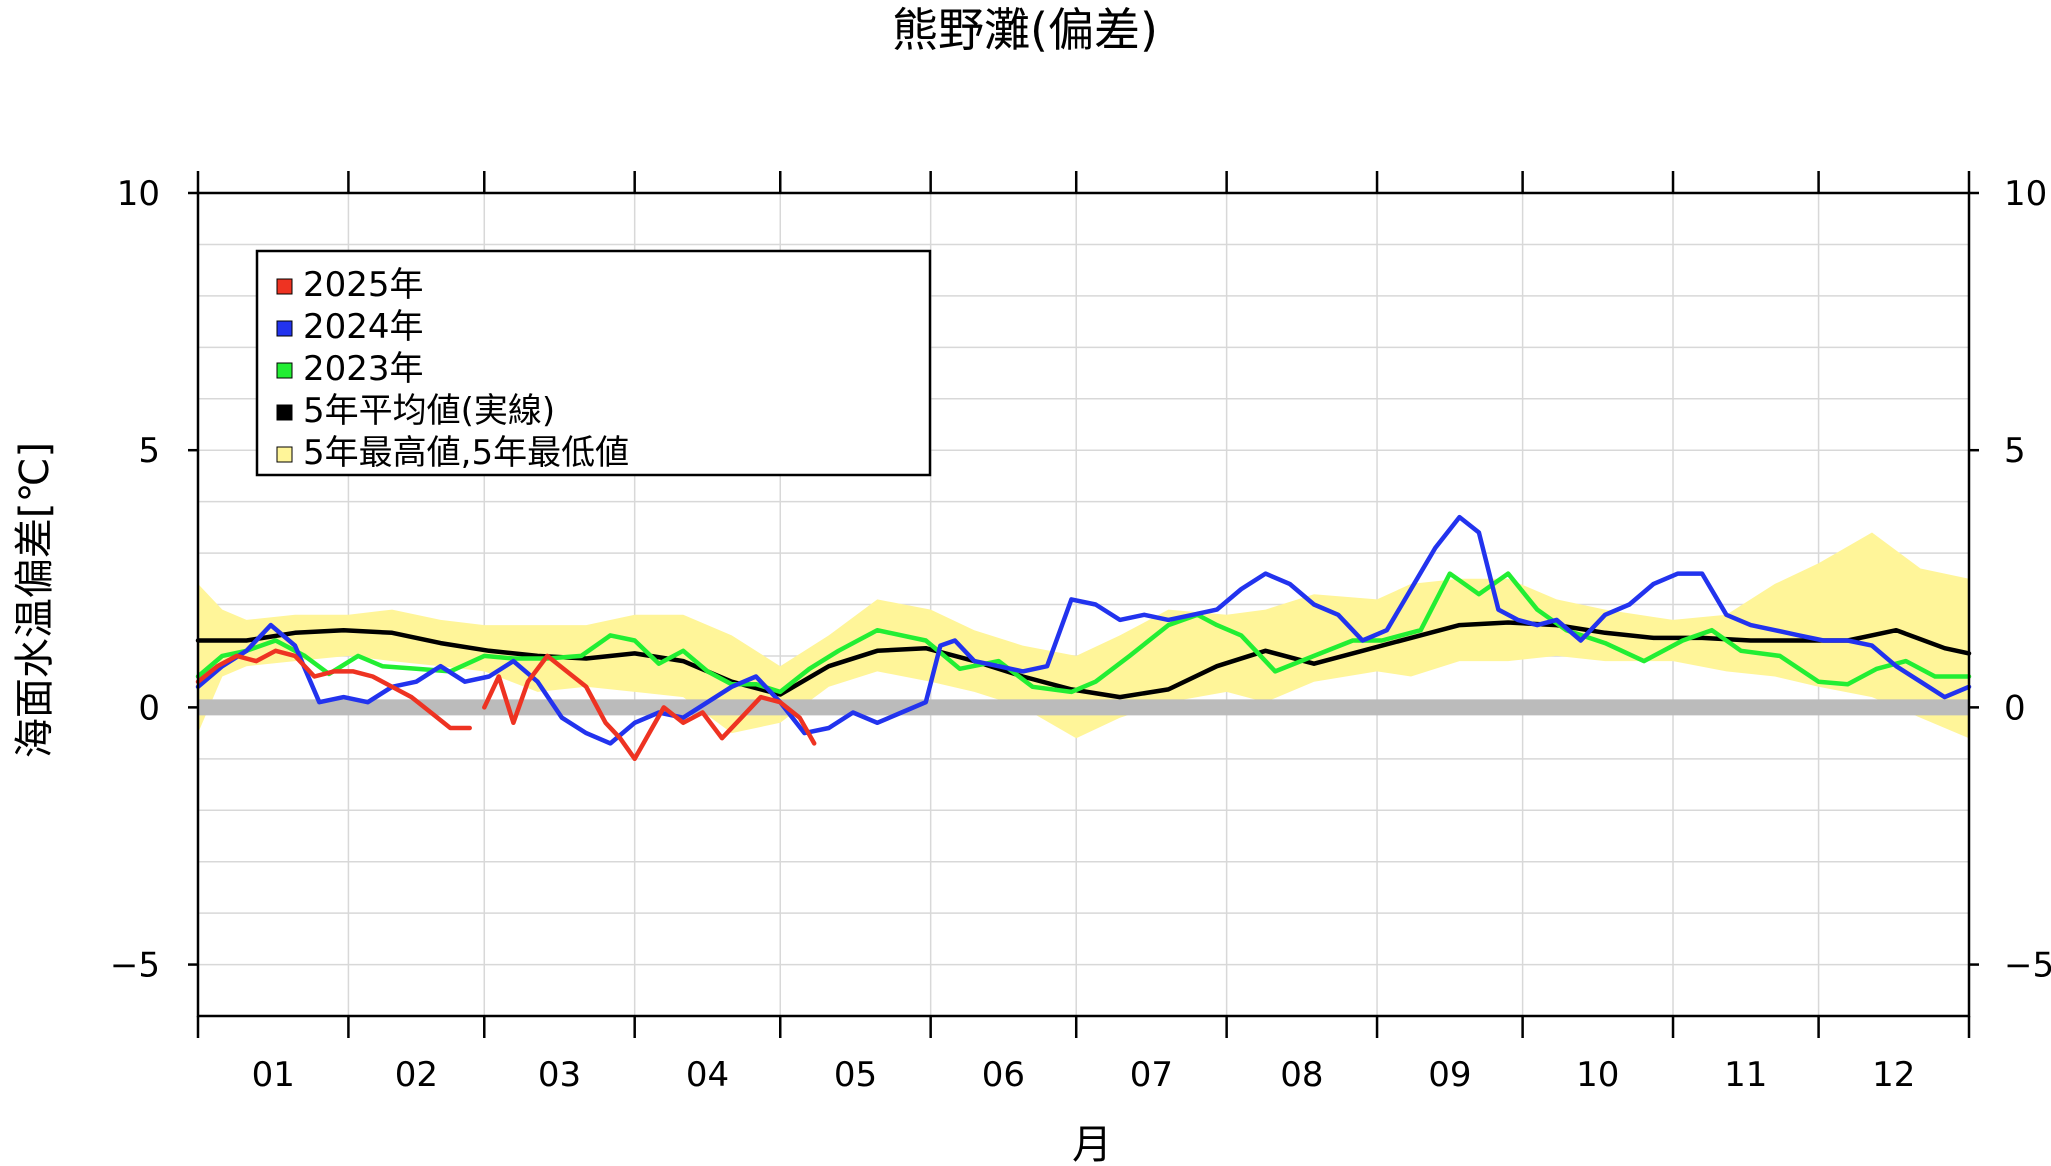  Describe the element at coordinates (2025, 194) in the screenshot. I see `y-tick-label-right: 10` at that location.